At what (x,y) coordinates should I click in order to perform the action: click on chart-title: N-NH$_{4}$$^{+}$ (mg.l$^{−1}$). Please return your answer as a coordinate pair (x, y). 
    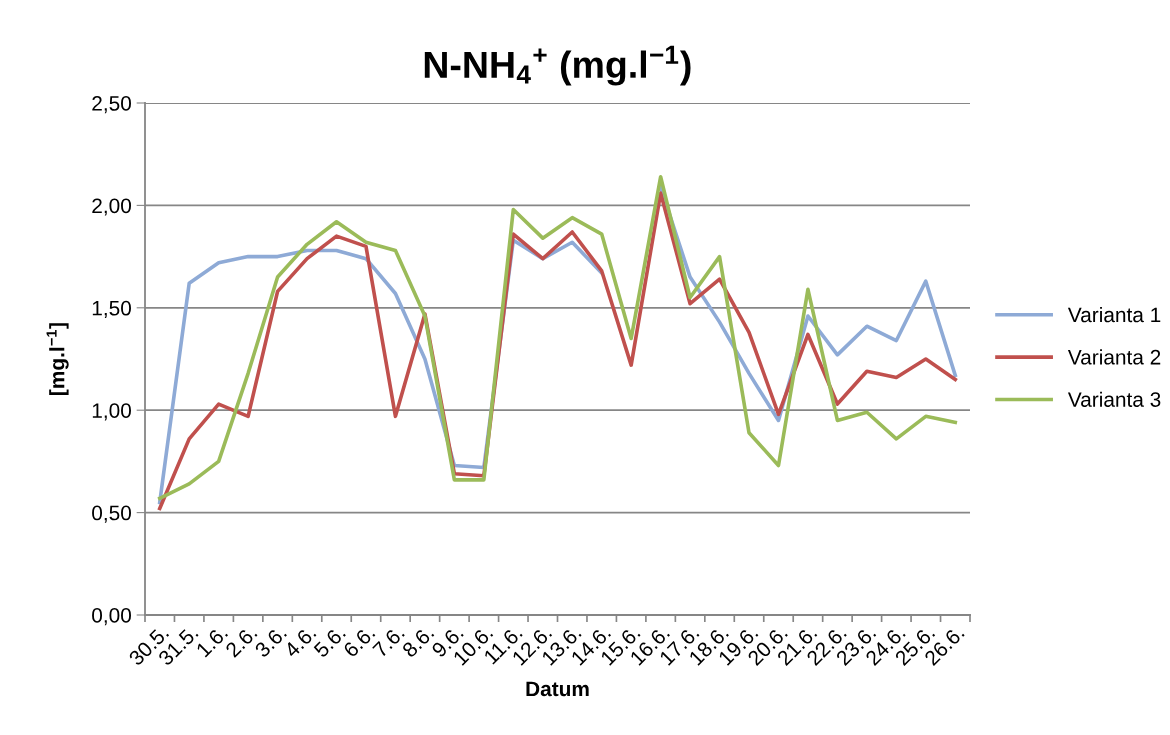
    Looking at the image, I should click on (557, 65).